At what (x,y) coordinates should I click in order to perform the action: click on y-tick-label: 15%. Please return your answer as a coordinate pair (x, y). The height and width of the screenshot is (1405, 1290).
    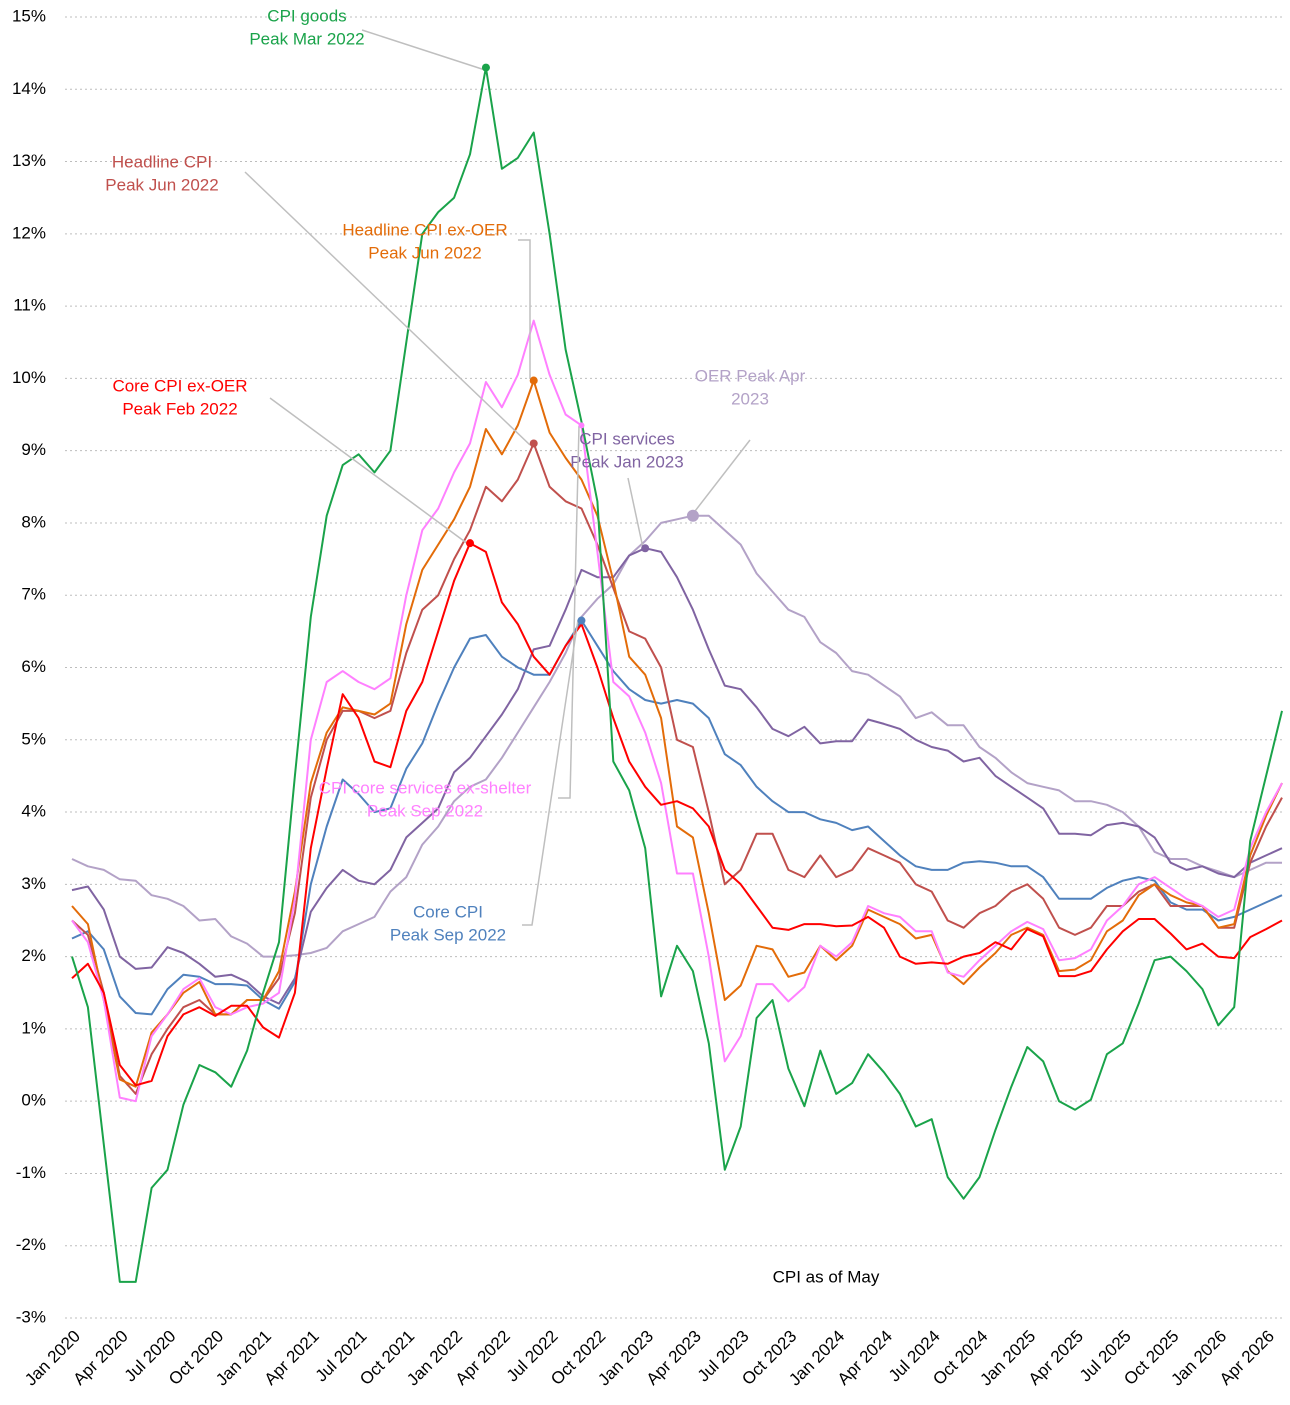
    Looking at the image, I should click on (29, 15).